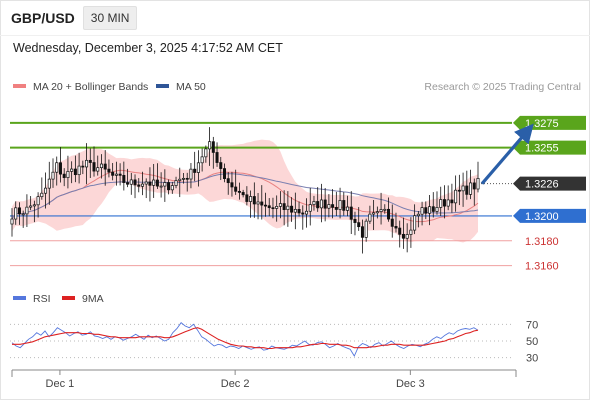  What do you see at coordinates (245, 338) in the screenshot?
I see `rsi-series-9MA` at bounding box center [245, 338].